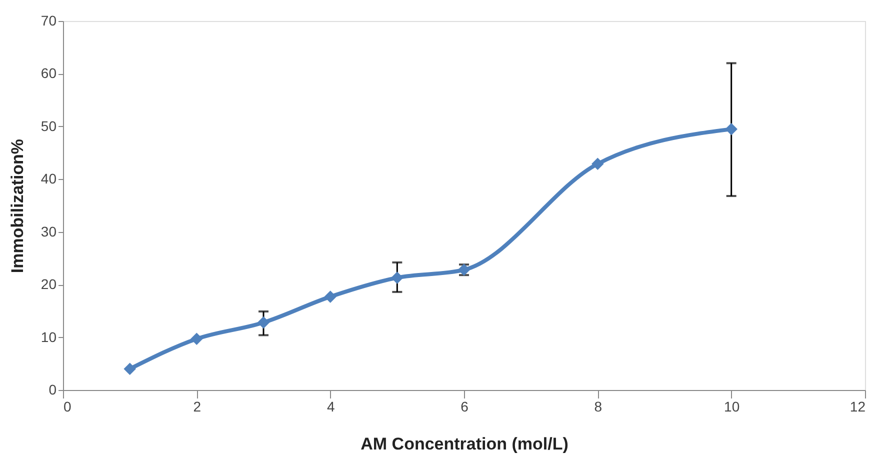 The height and width of the screenshot is (460, 880). I want to click on y-tick-label: 70, so click(48, 20).